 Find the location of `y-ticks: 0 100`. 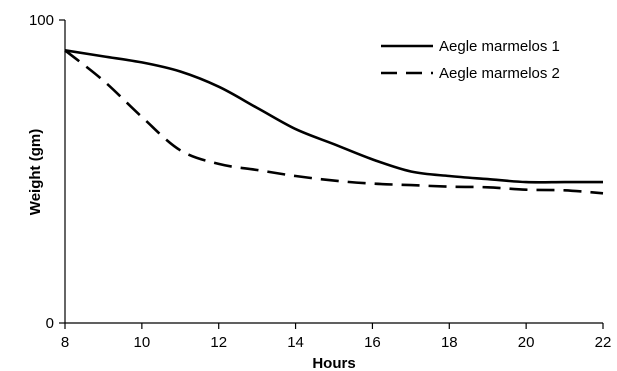

y-ticks: 0 100 is located at coordinates (47, 172).